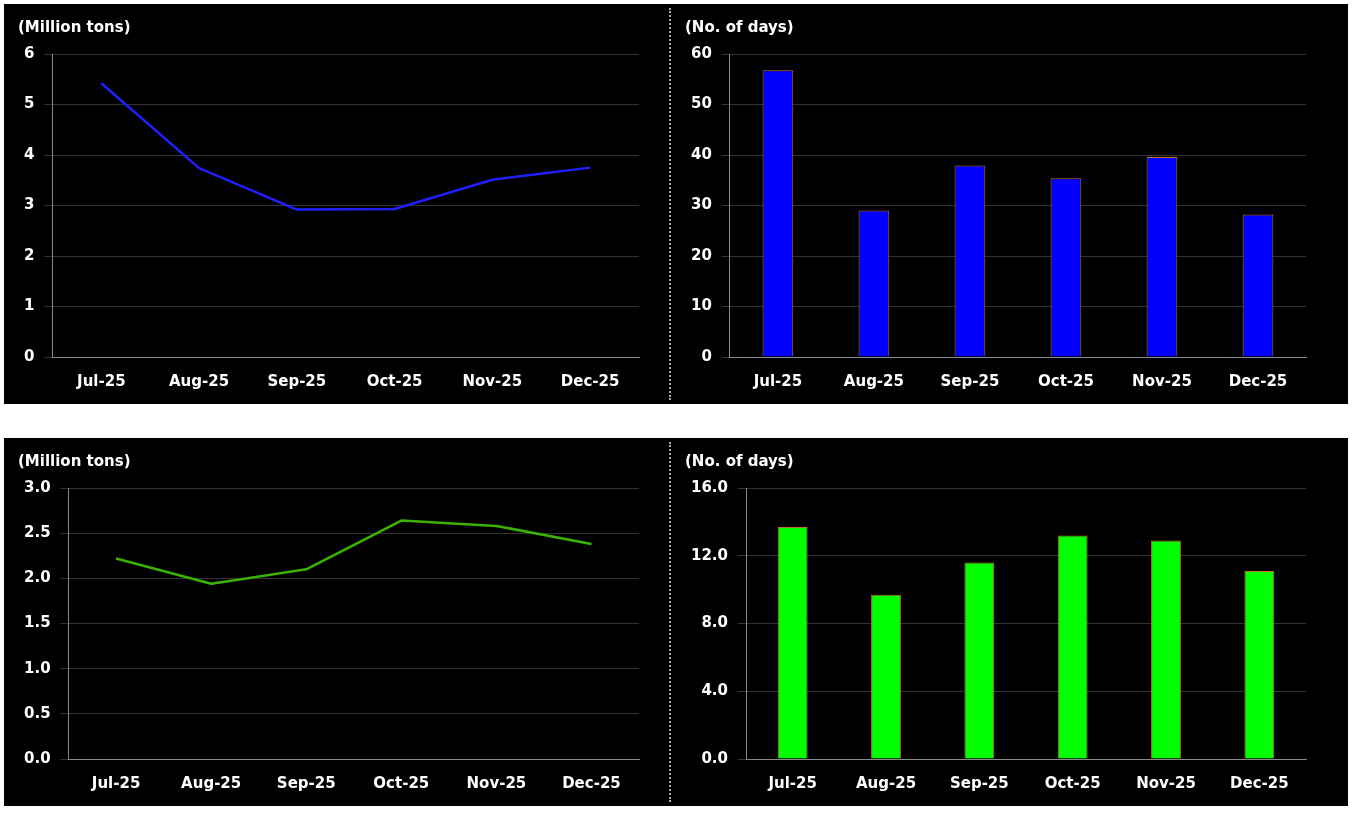 The height and width of the screenshot is (816, 1352). Describe the element at coordinates (29, 254) in the screenshot. I see `y-tick-label: 2` at that location.